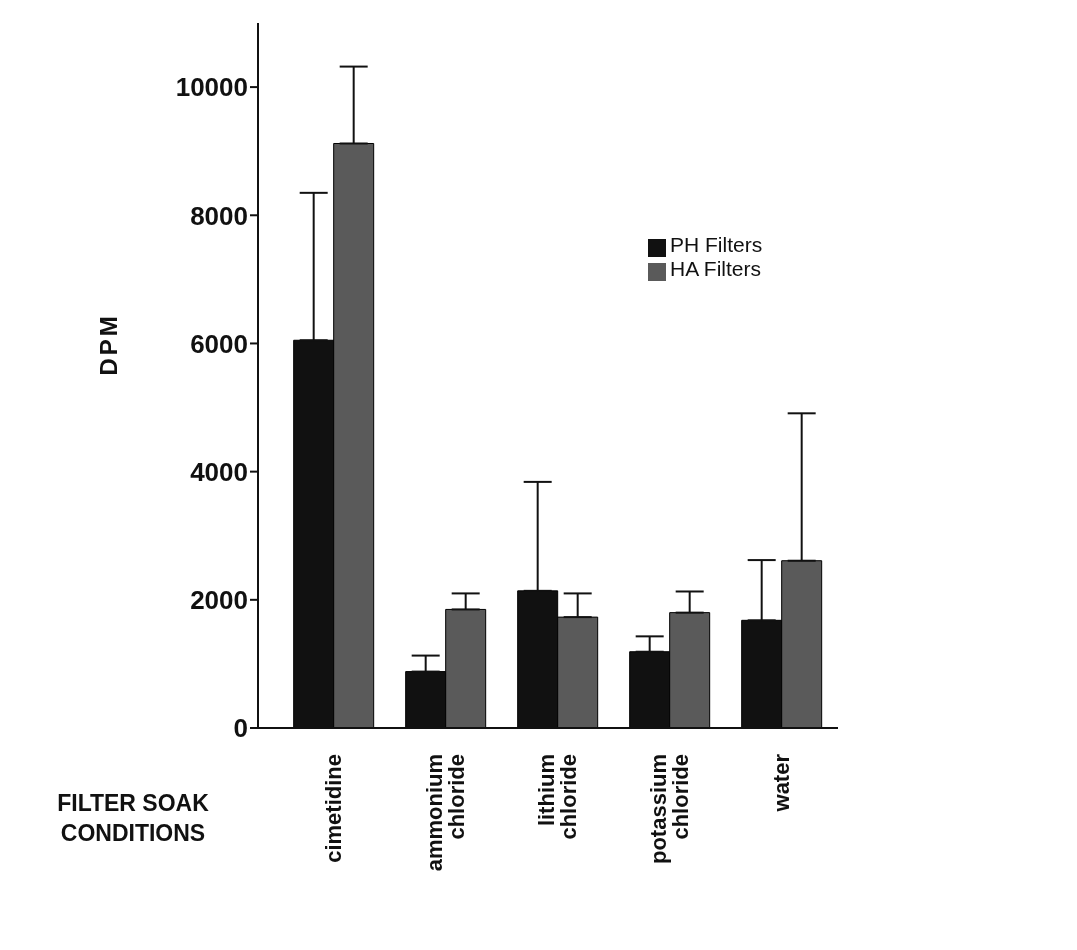  I want to click on y-tick-label: 4000, so click(219, 471).